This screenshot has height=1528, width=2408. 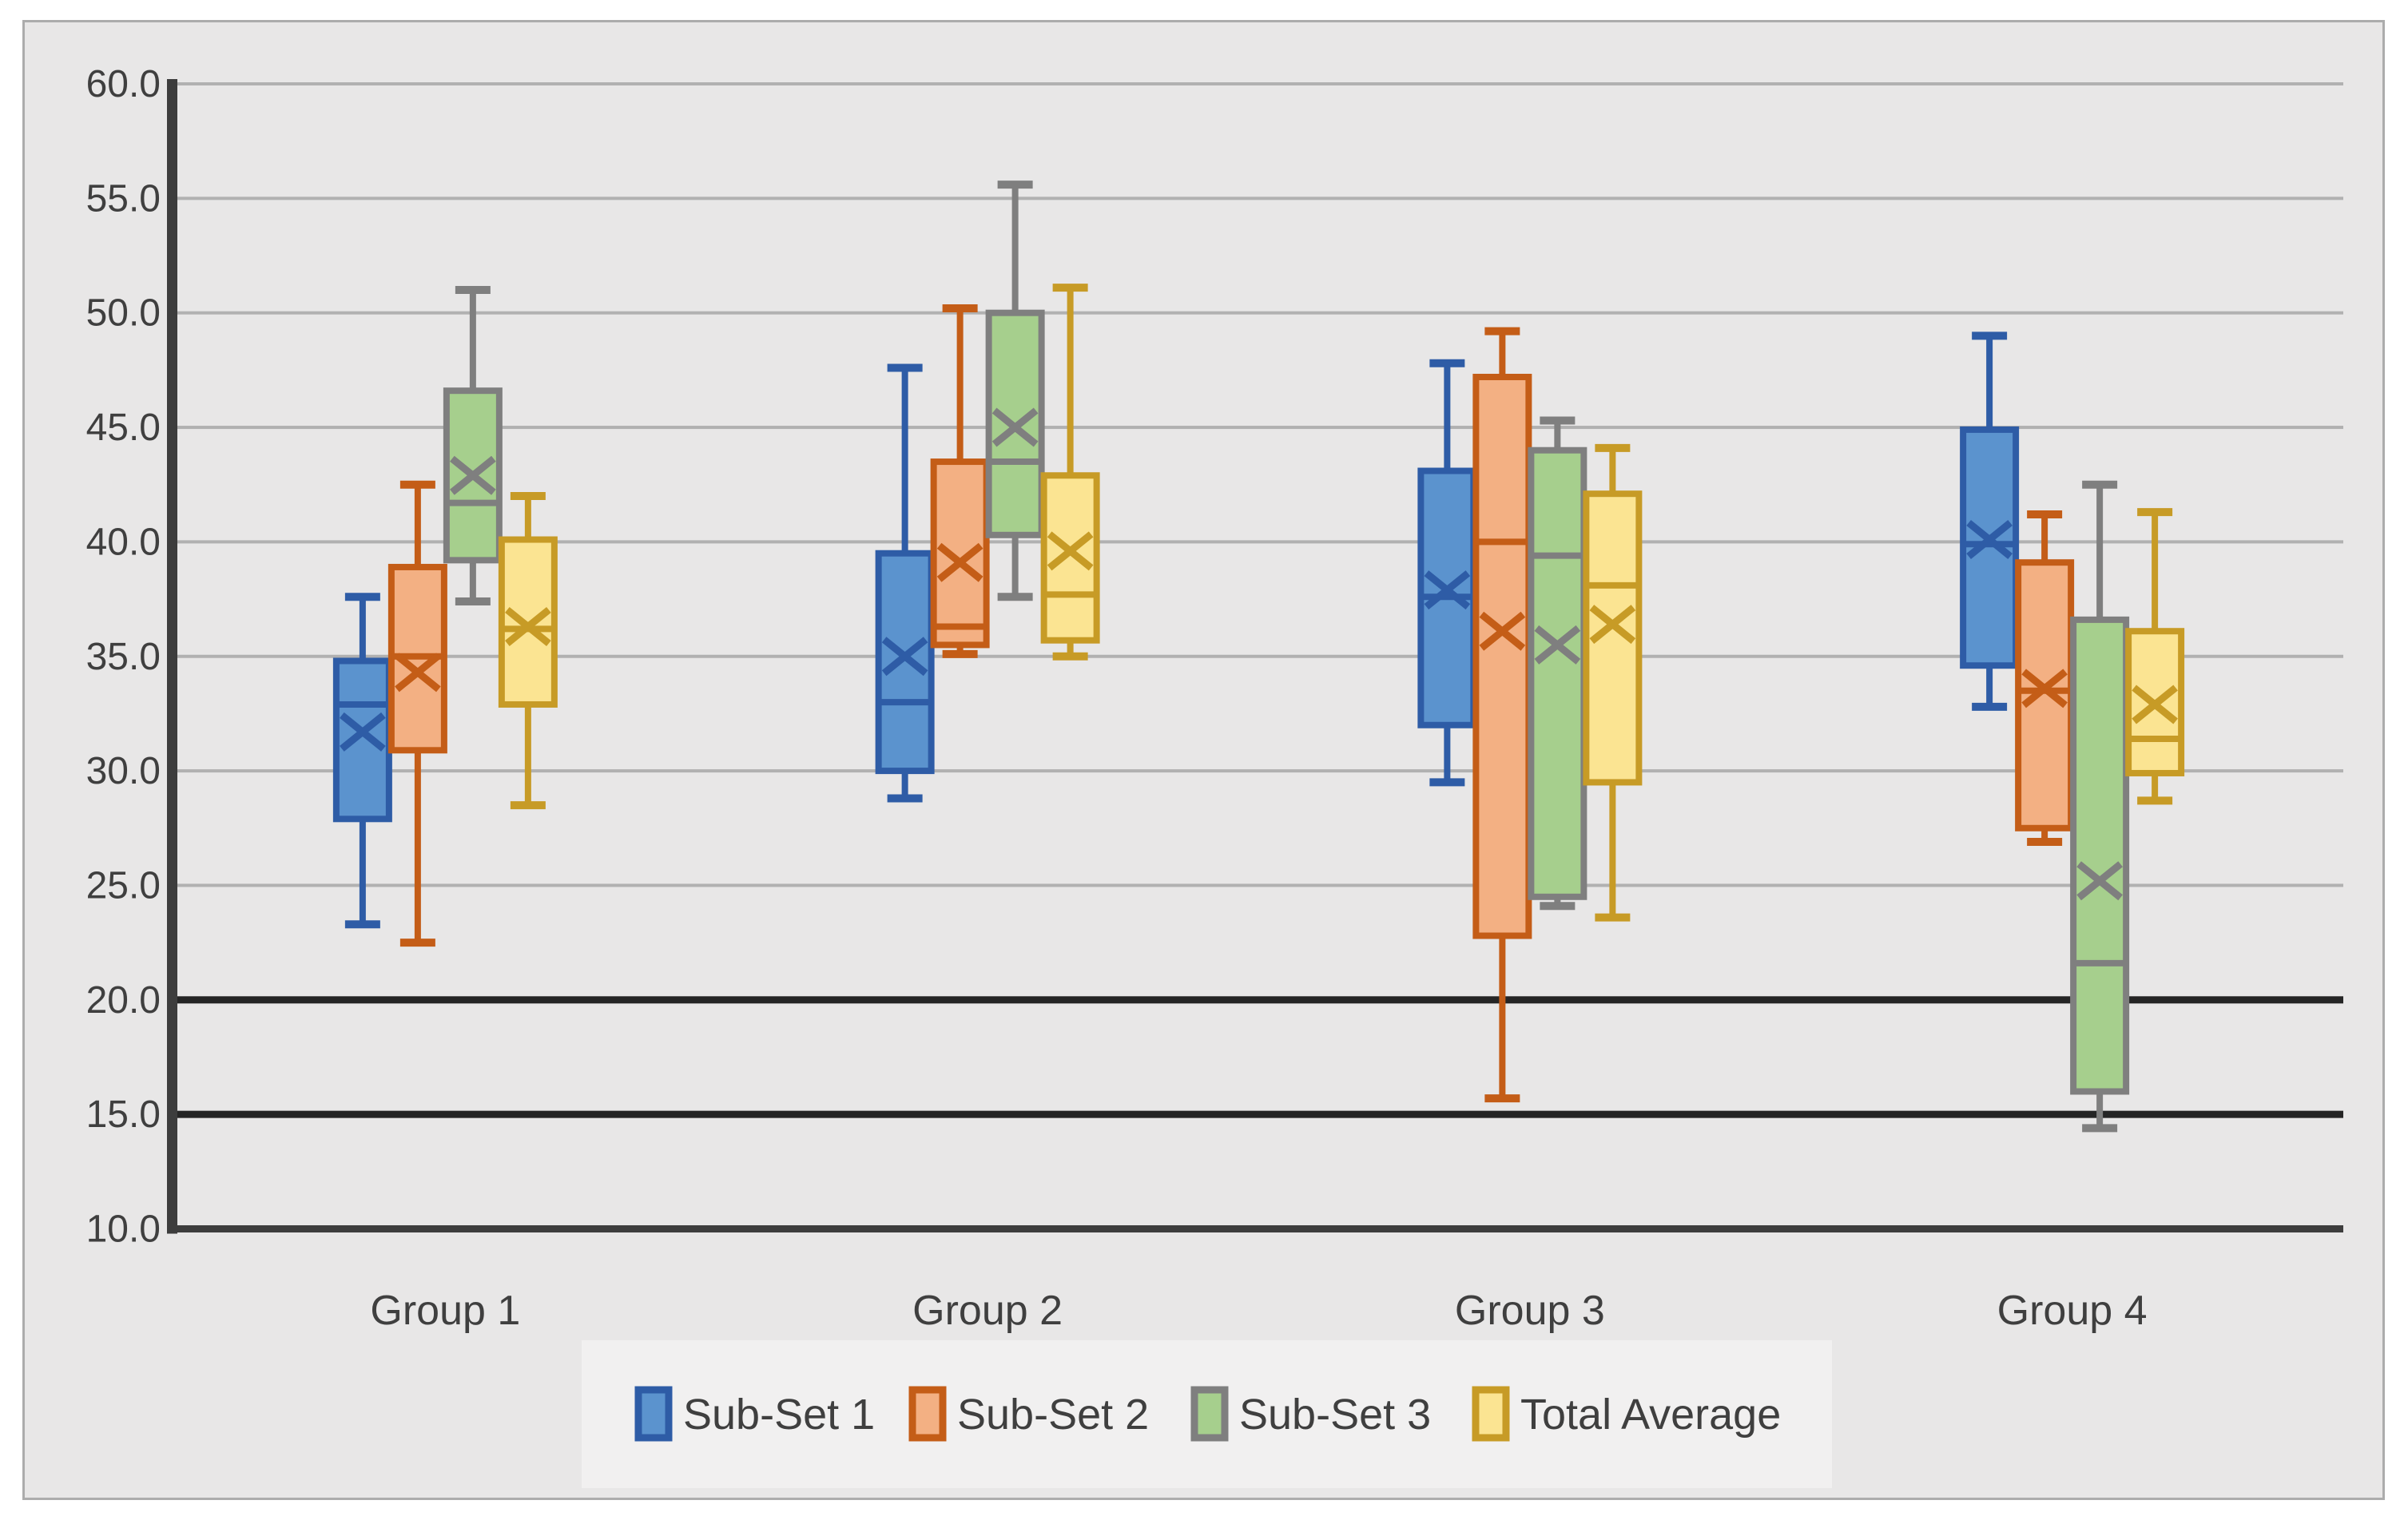 What do you see at coordinates (124, 84) in the screenshot?
I see `y-tick-label: 60.0` at bounding box center [124, 84].